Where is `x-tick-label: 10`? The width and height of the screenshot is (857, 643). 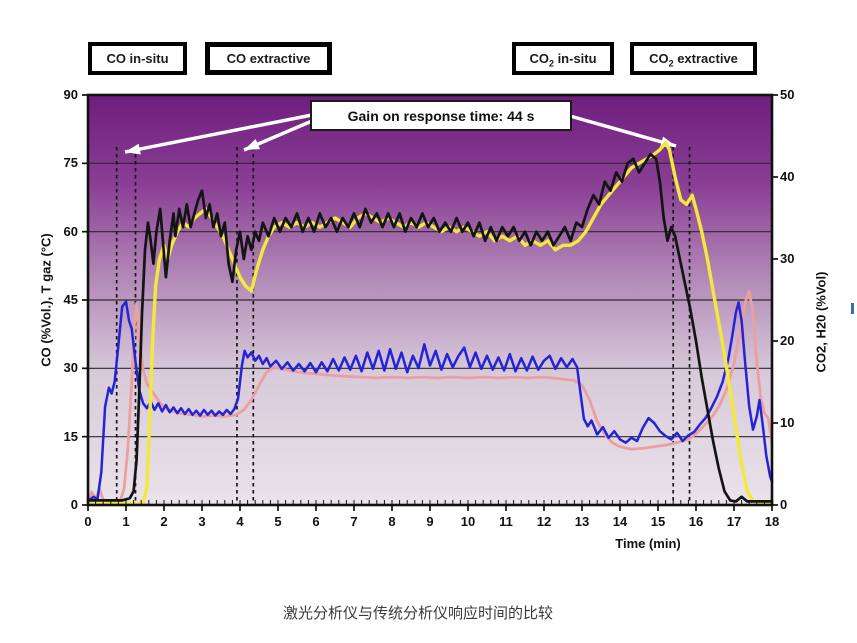
x-tick-label: 10 is located at coordinates (468, 521).